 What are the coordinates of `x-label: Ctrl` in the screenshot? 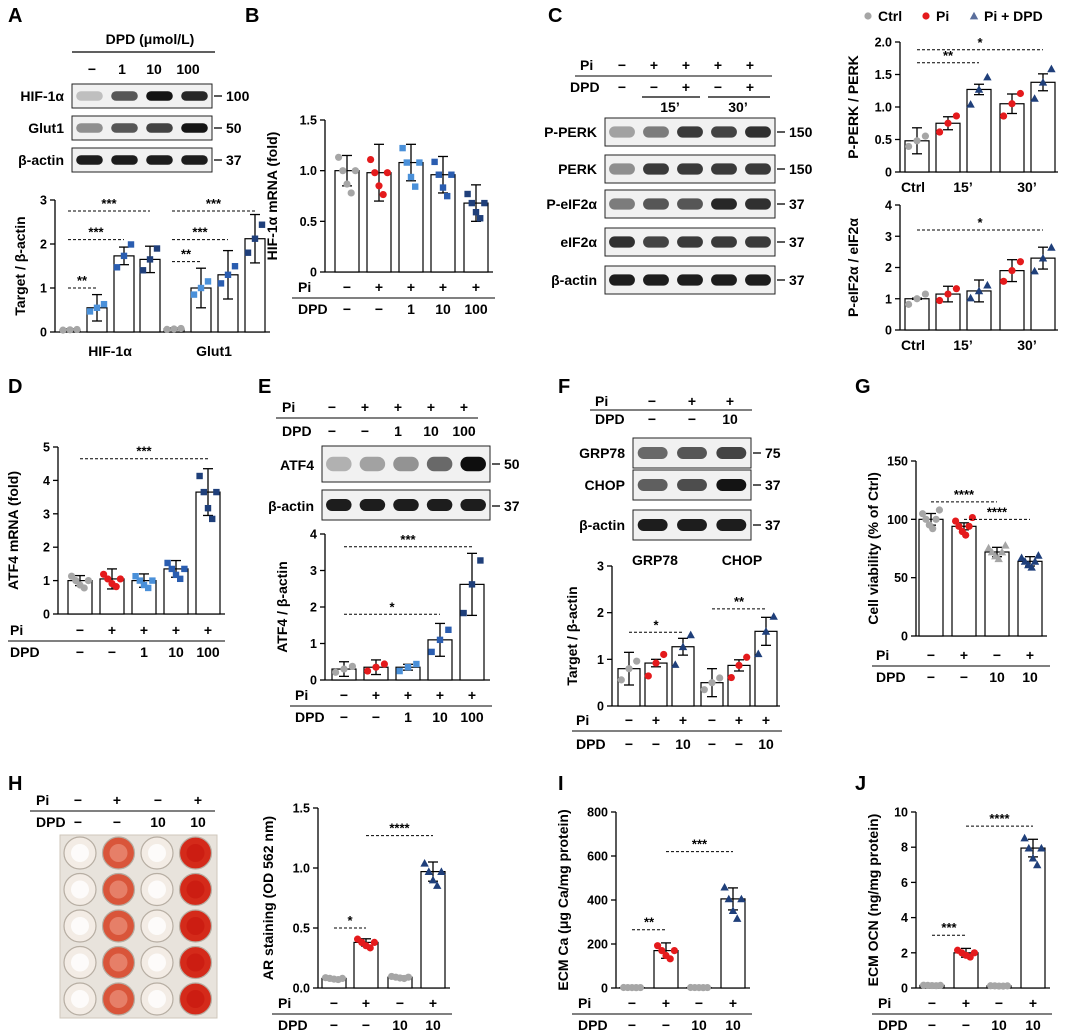 It's located at (913, 187).